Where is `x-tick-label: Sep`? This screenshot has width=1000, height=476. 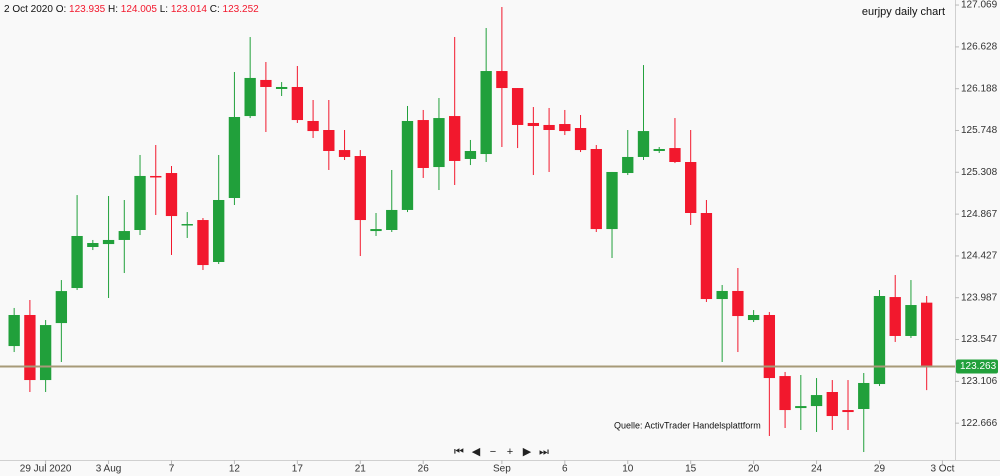 x-tick-label: Sep is located at coordinates (502, 469).